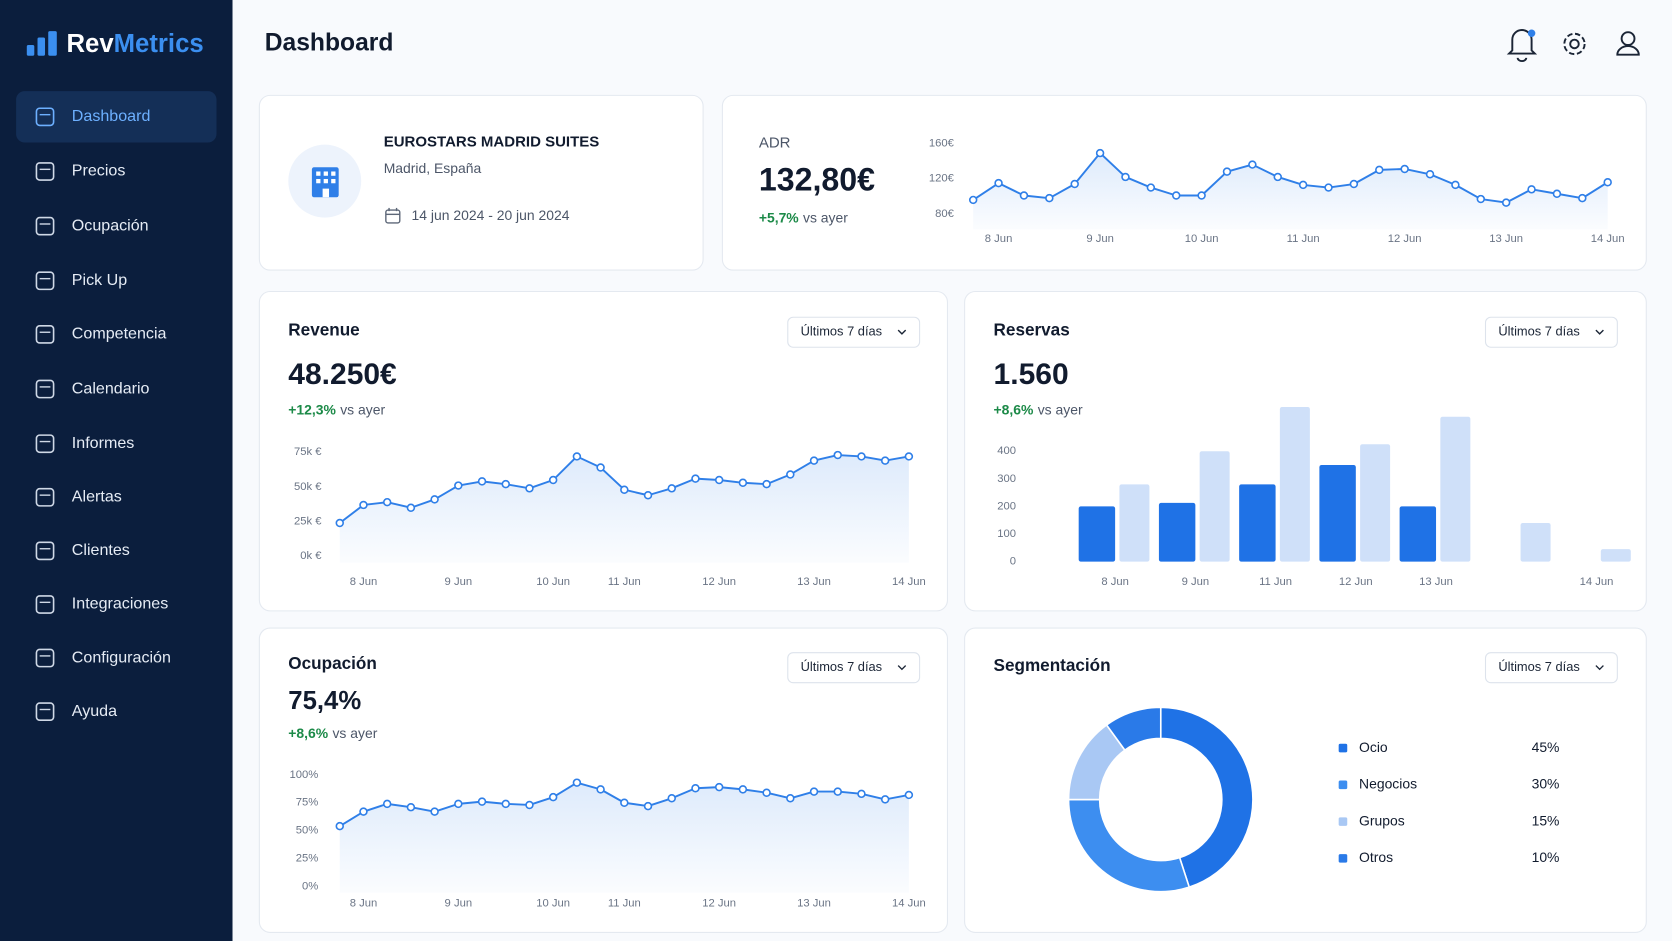  What do you see at coordinates (97, 497) in the screenshot?
I see `menu-label: Alertas` at bounding box center [97, 497].